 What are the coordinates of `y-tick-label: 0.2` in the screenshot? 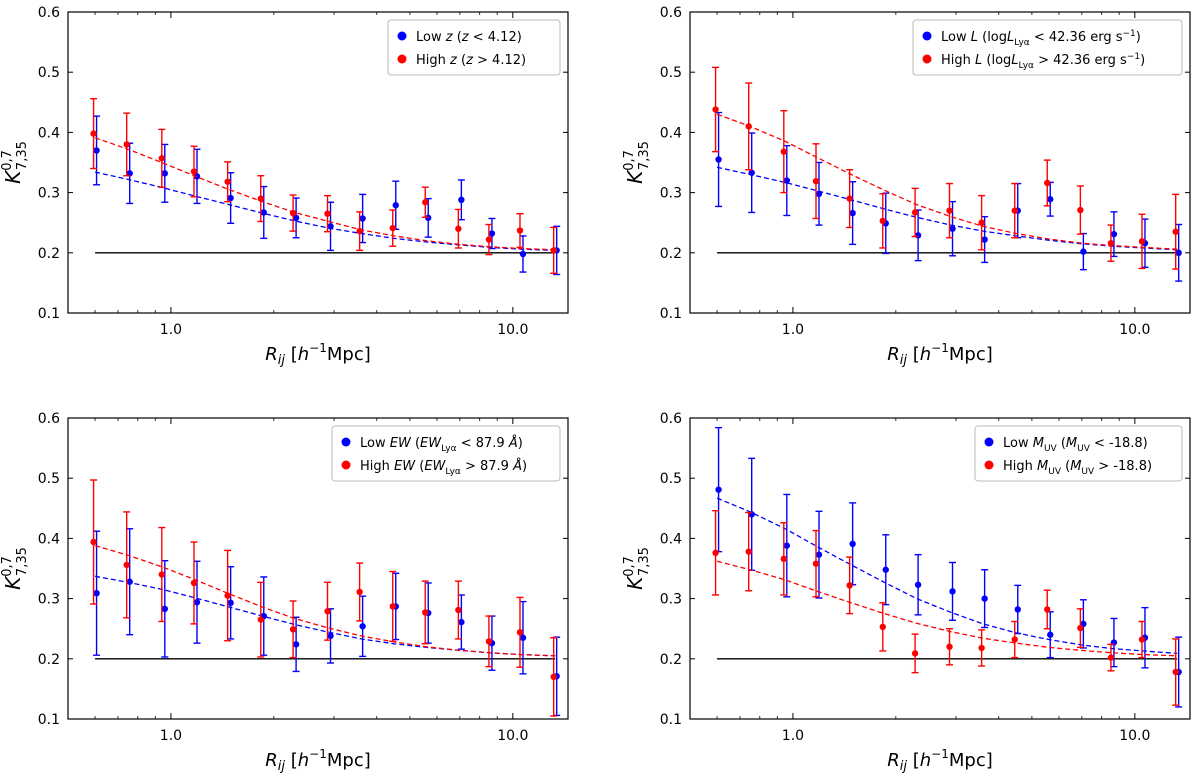 It's located at (671, 254).